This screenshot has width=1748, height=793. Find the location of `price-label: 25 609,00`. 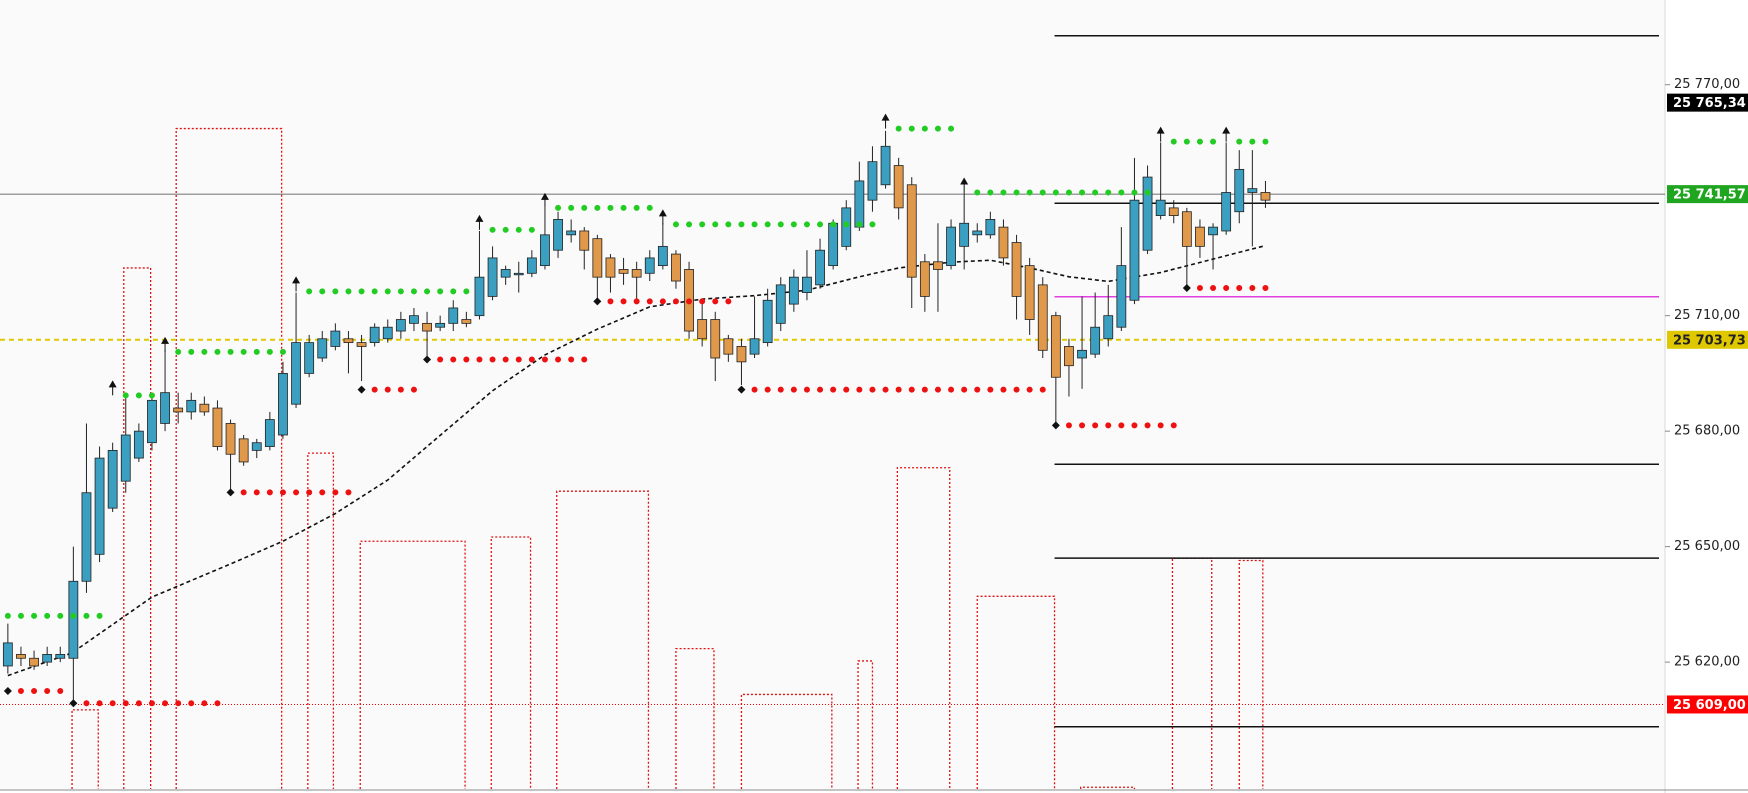

price-label: 25 609,00 is located at coordinates (1709, 705).